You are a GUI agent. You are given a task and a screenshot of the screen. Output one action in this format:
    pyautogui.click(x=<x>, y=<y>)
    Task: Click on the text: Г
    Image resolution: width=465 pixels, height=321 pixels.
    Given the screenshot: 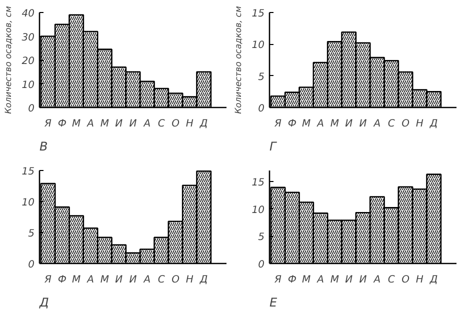 What is the action you would take?
    pyautogui.click(x=274, y=147)
    